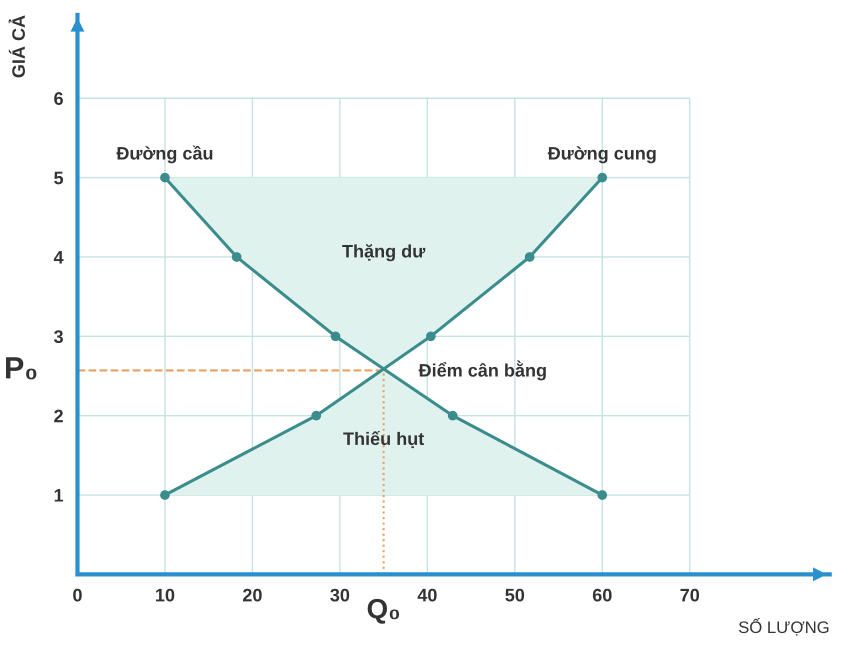 The height and width of the screenshot is (649, 858). Describe the element at coordinates (58, 98) in the screenshot. I see `y-tick-label: 6` at that location.